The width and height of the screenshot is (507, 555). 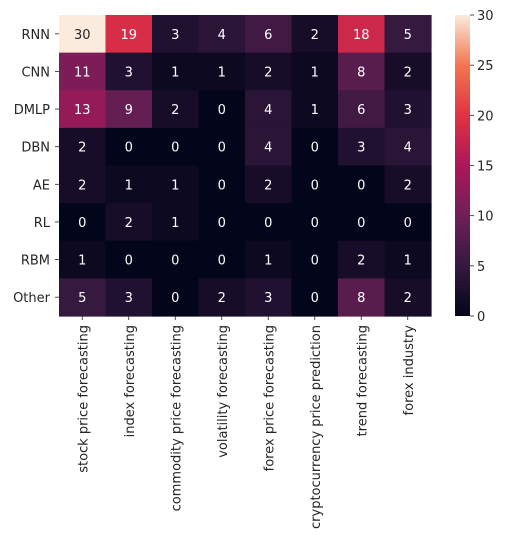 What do you see at coordinates (36, 167) in the screenshot?
I see `row-labels: RNN CNN DMLP DBN AE RL RBM Other` at bounding box center [36, 167].